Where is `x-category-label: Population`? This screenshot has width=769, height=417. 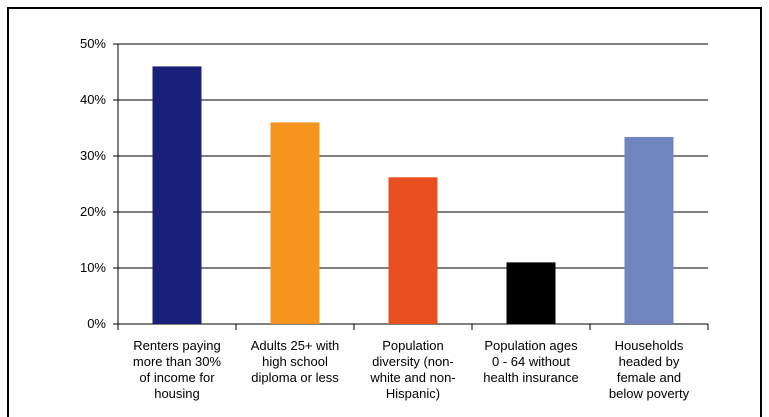 x-category-label: Population is located at coordinates (412, 345).